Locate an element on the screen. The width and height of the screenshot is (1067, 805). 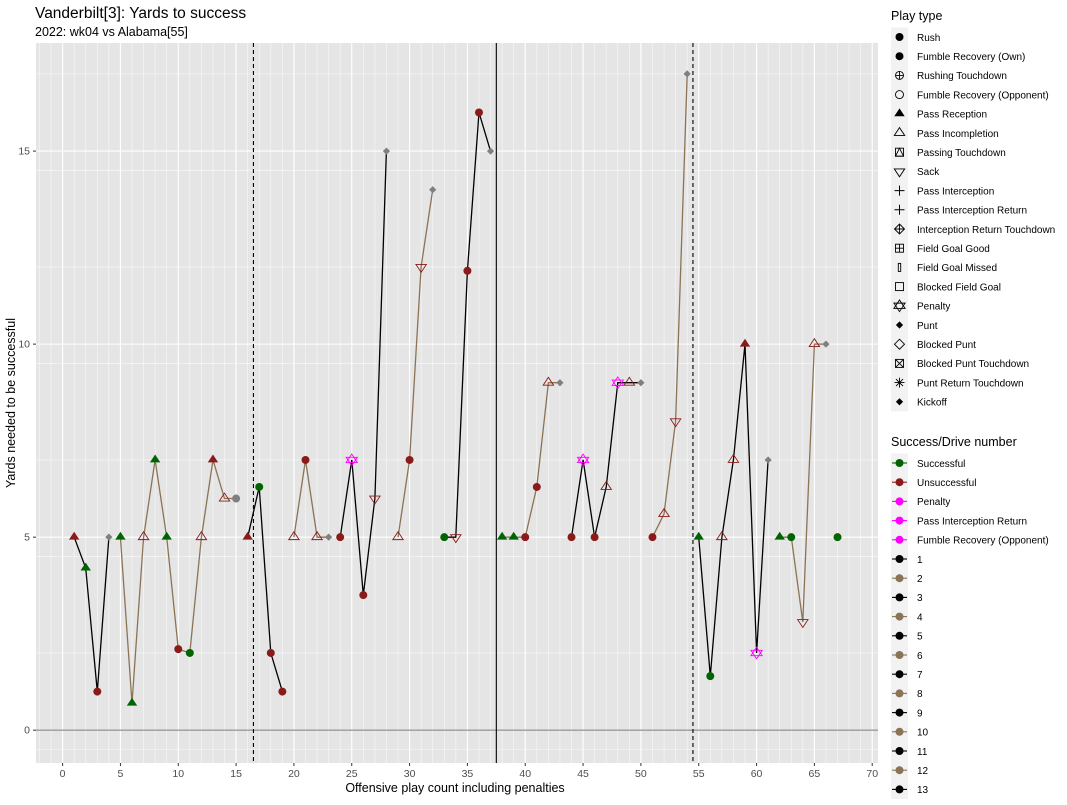
y-tick-label: 15 is located at coordinates (24, 152).